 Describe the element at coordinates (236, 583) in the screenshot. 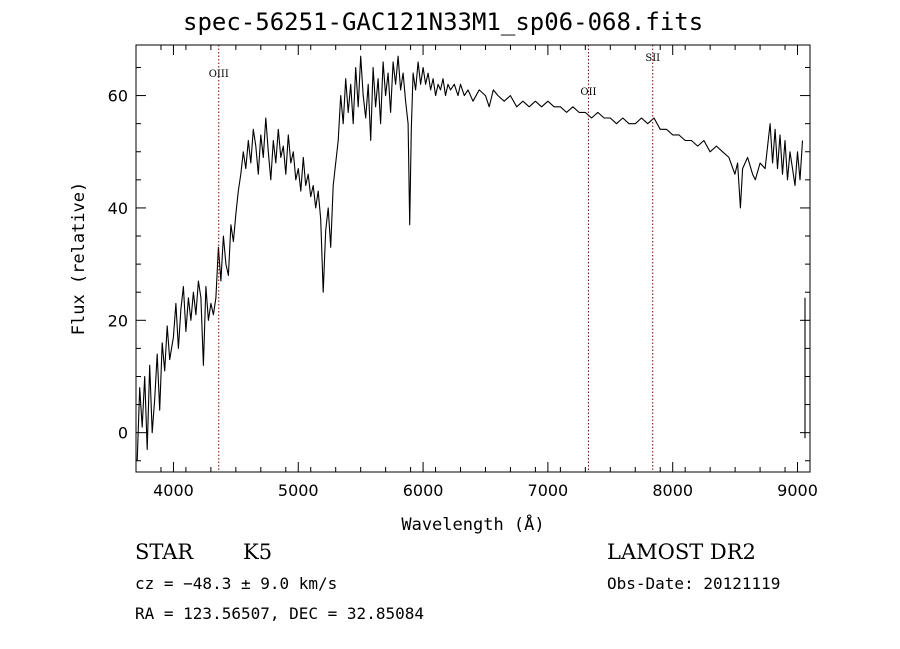

I see `redshift-label: cz = −48.3 ± 9.0 km/s` at that location.